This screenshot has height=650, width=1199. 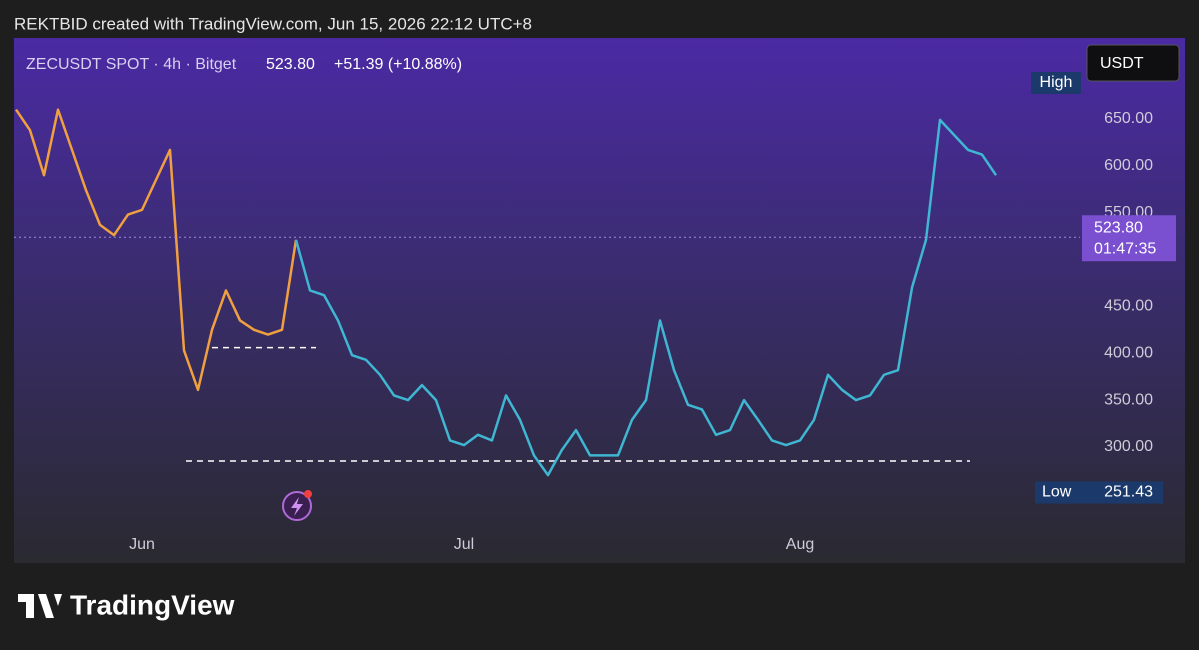 I want to click on low-box, so click(x=1099, y=492).